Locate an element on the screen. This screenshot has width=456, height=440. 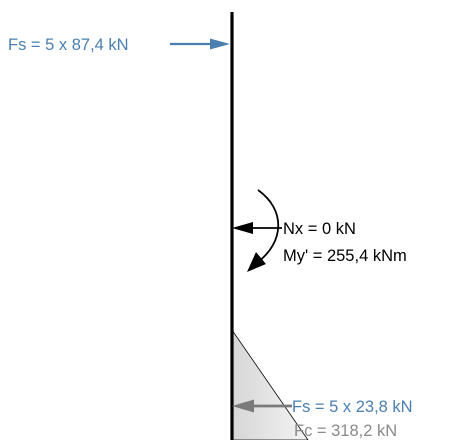
steel-force-top: Fs = 5 x 87,4 kN is located at coordinates (119, 45).